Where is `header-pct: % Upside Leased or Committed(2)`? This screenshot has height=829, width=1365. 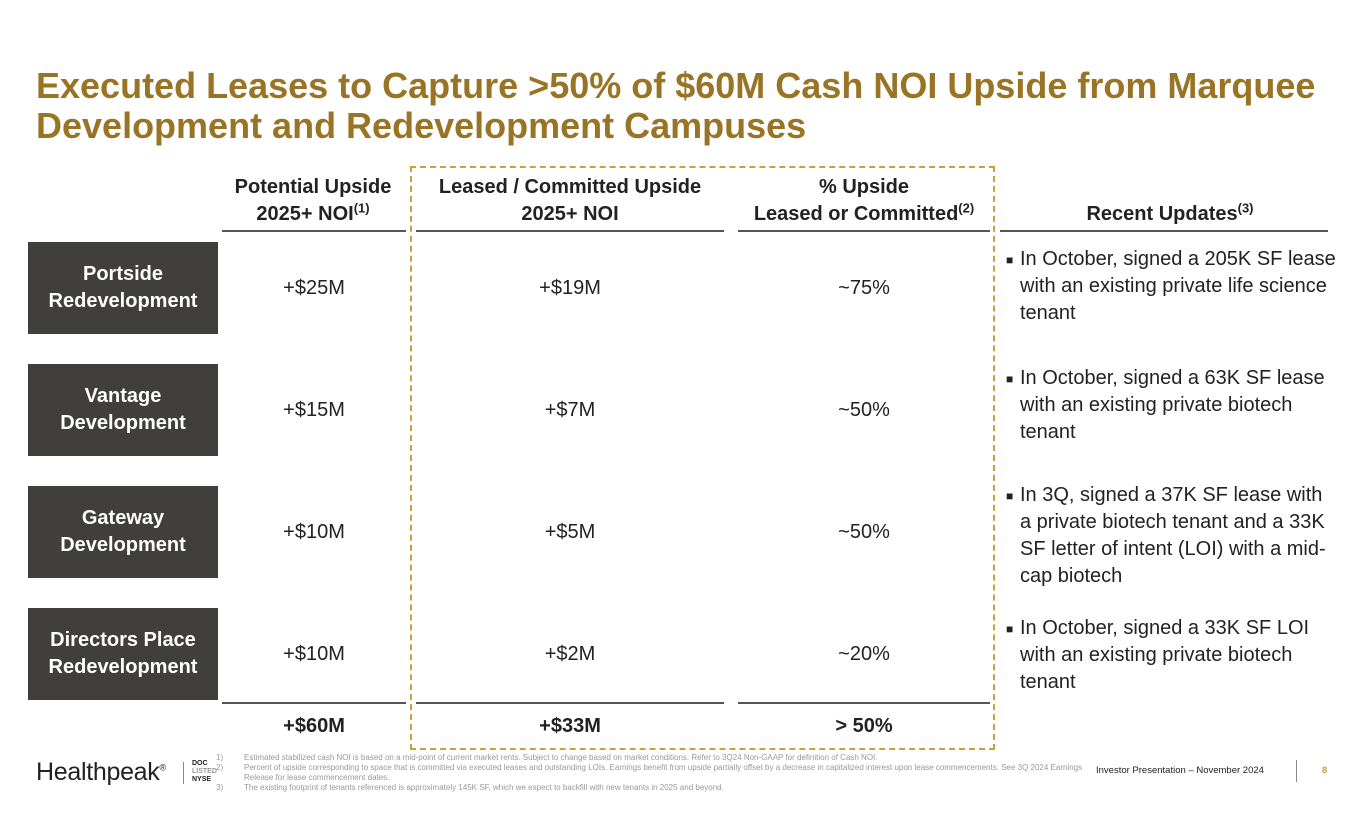 header-pct: % Upside Leased or Committed(2) is located at coordinates (864, 200).